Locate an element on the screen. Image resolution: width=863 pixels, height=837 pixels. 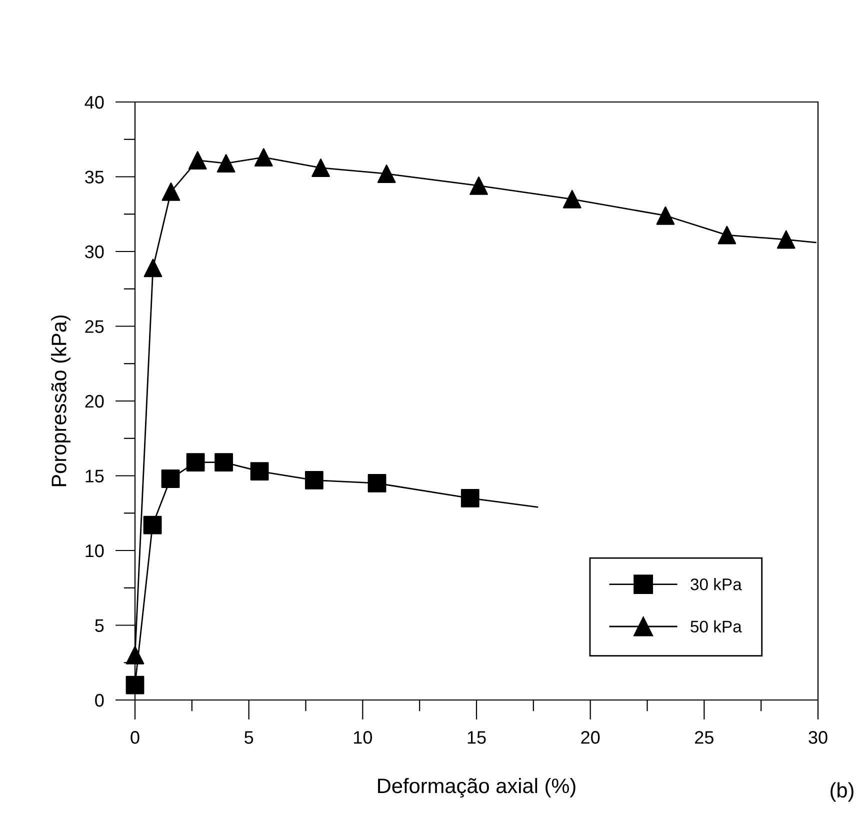
x-tick-label: 30 is located at coordinates (818, 737).